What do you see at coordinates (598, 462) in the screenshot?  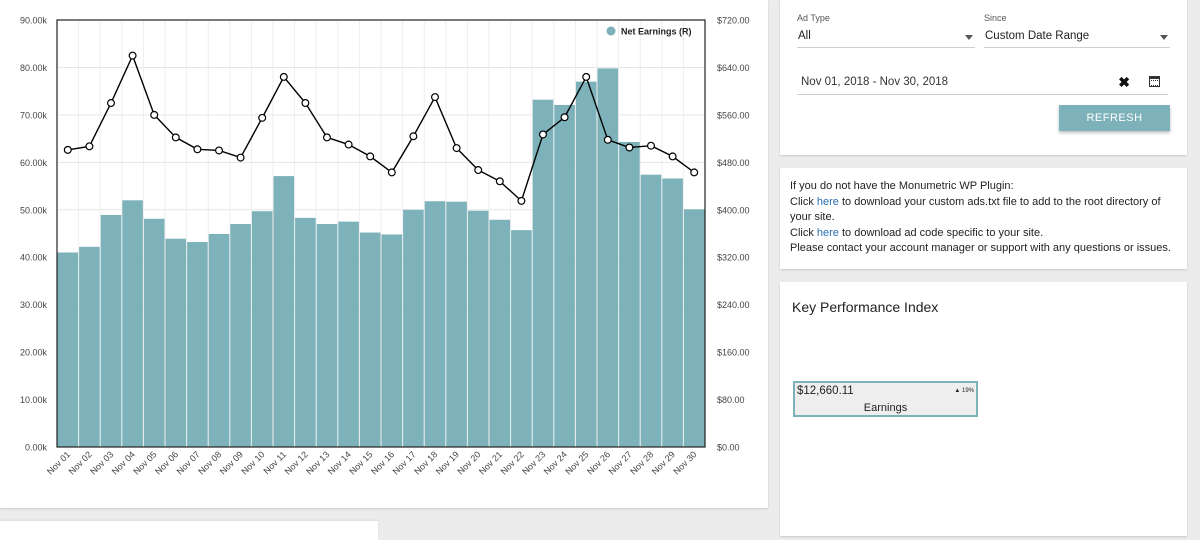 I see `x-tick-label: Nov 26` at bounding box center [598, 462].